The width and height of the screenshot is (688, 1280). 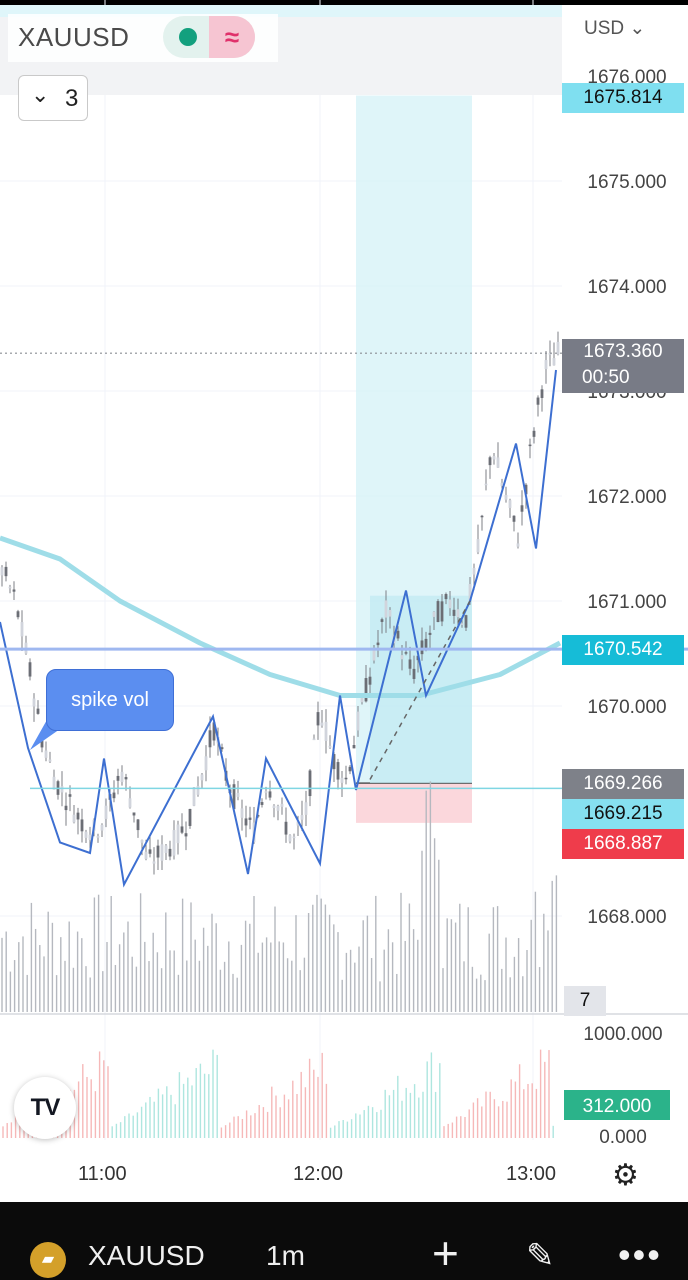 I want to click on price-tick: 1675.000, so click(x=626, y=182).